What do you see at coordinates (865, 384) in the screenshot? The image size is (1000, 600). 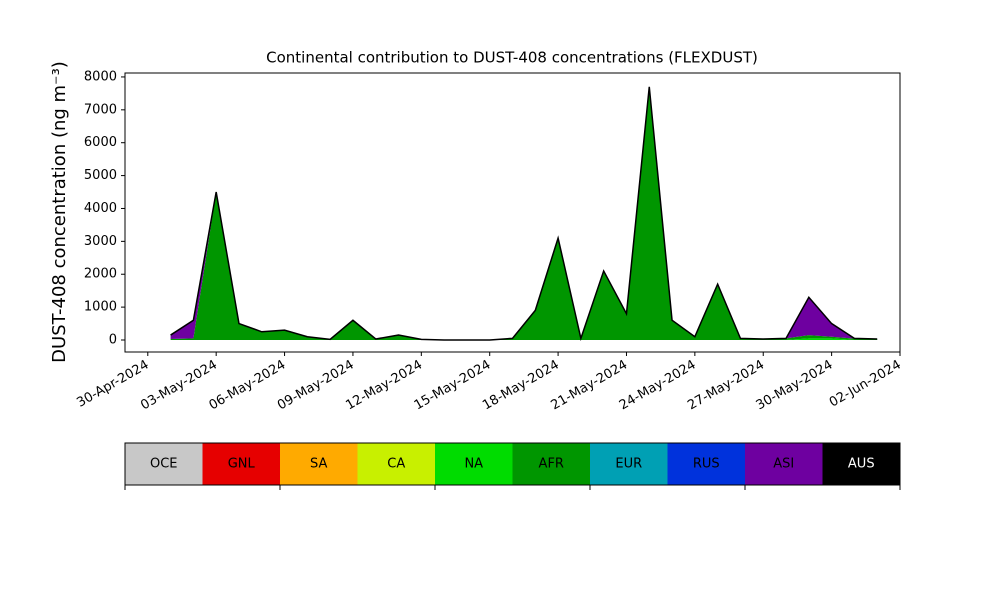 I see `x-tick-label: 02-Jun-2024` at bounding box center [865, 384].